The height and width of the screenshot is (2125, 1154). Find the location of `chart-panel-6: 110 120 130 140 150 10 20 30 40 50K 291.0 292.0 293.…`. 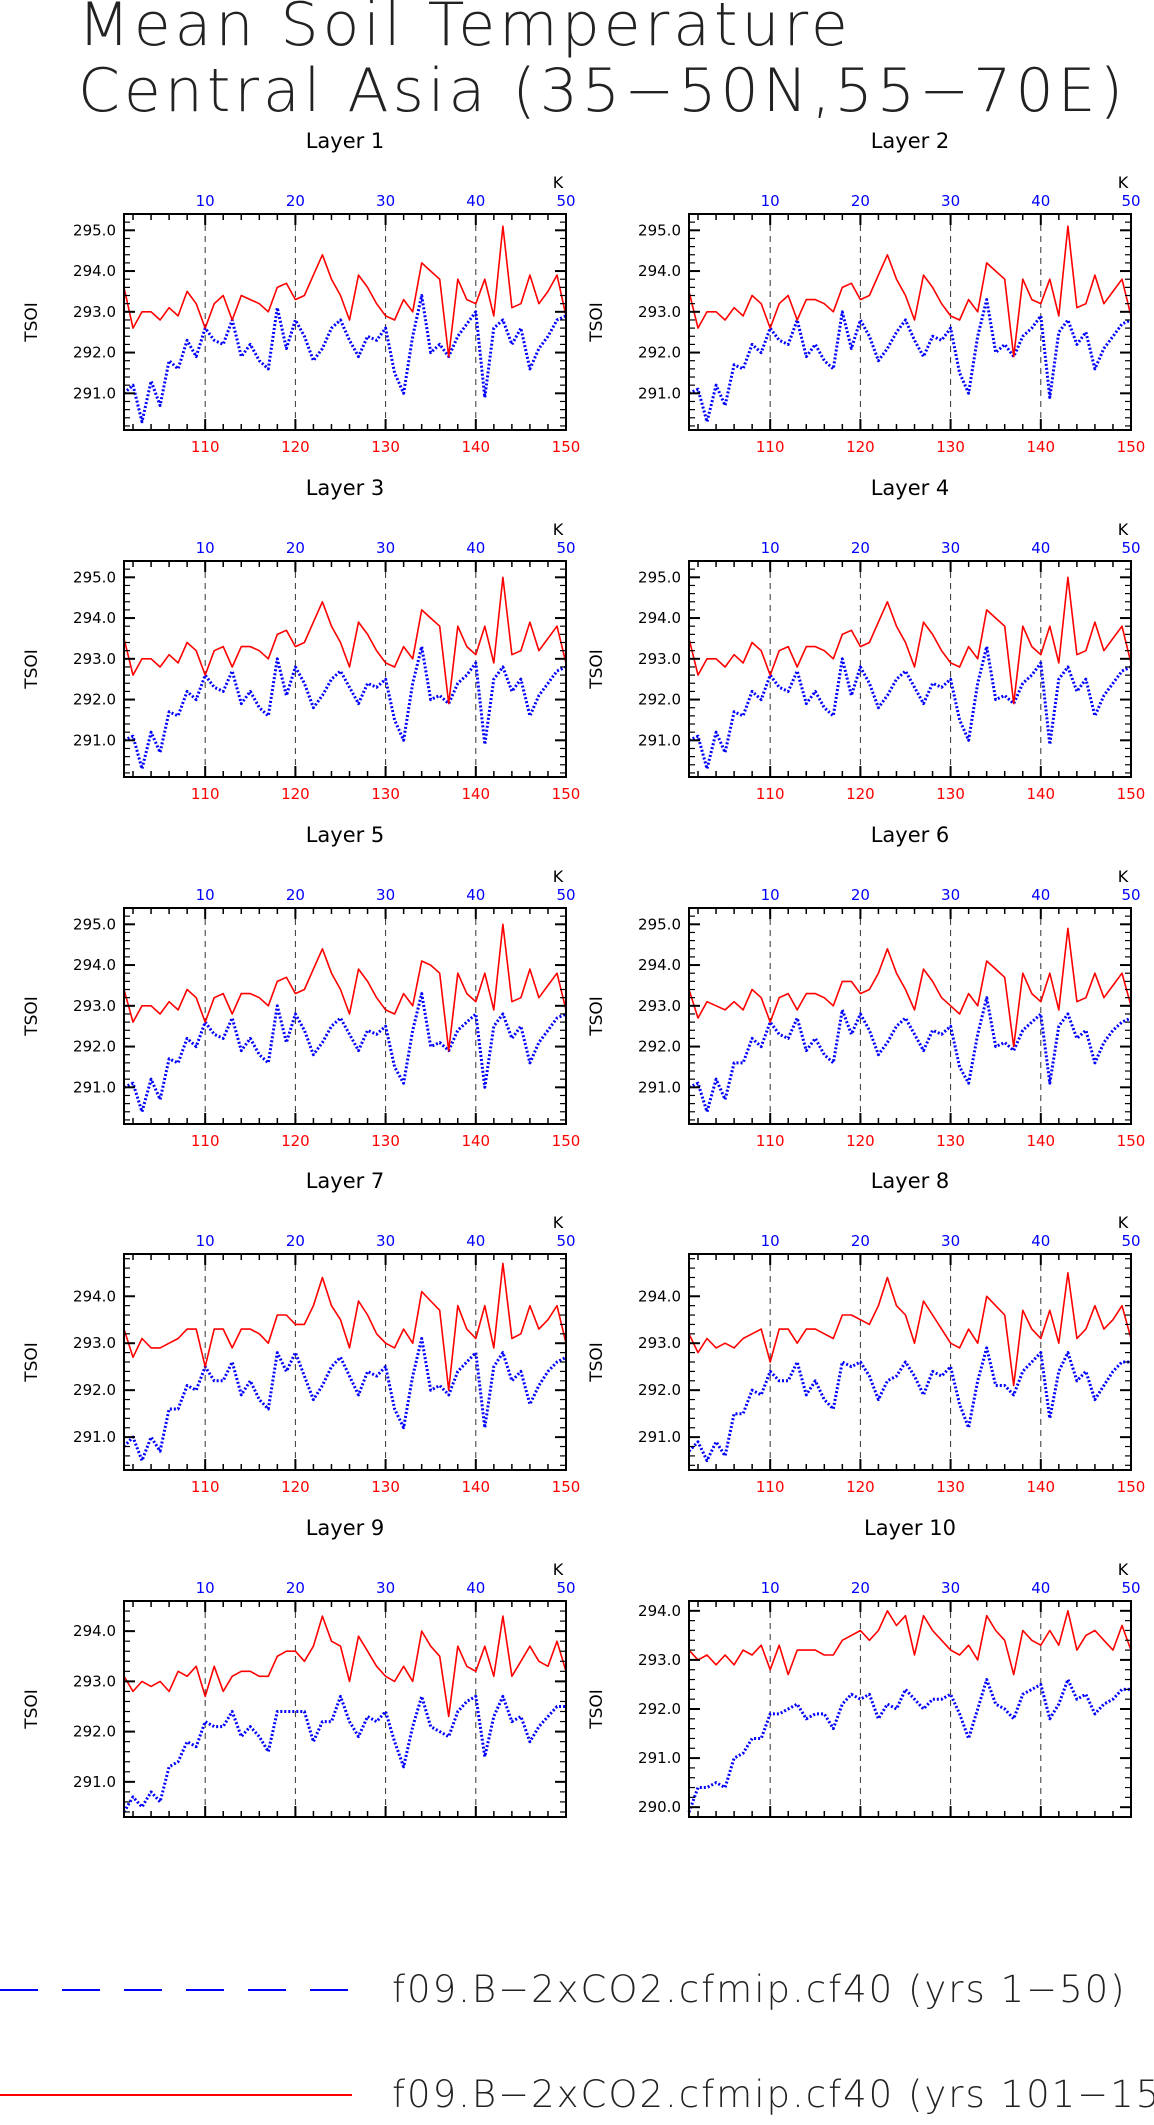

chart-panel-6: 110 120 130 140 150 10 20 30 40 50K 291.0 292.0 293.… is located at coordinates (866, 986).